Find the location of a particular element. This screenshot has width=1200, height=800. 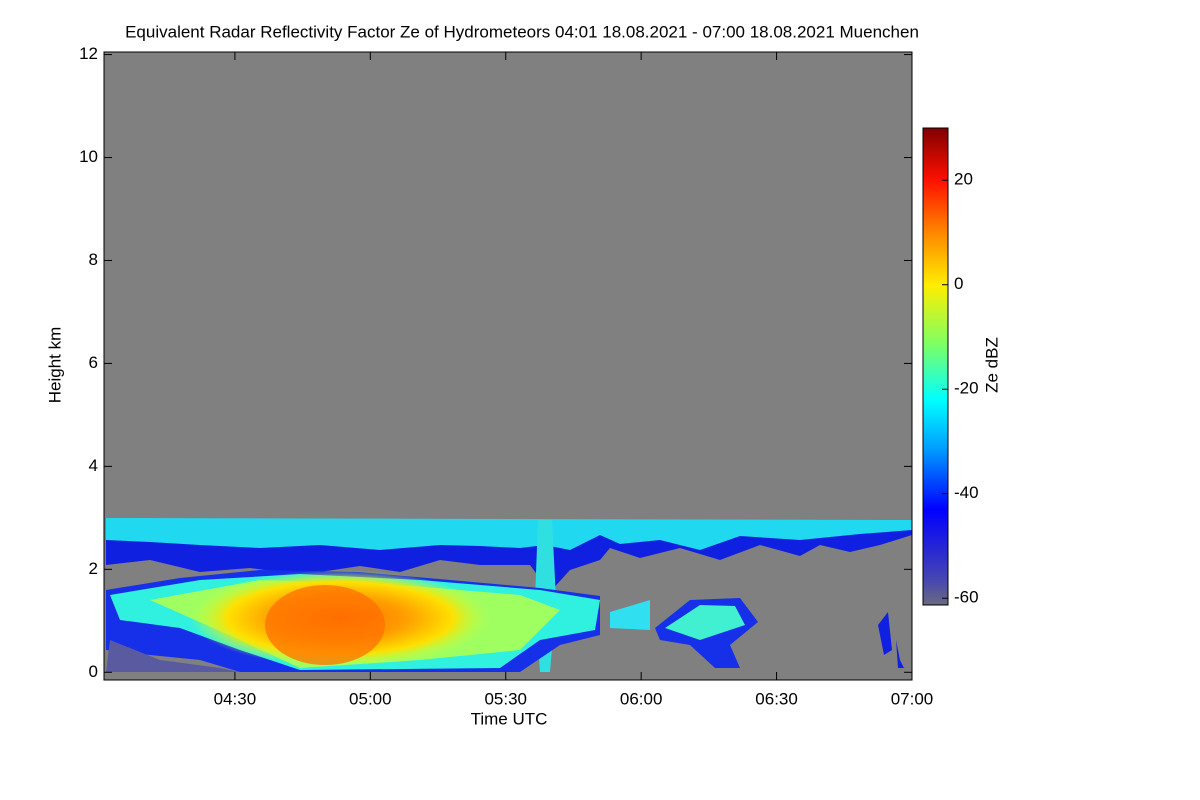

y-tick-label: 6 is located at coordinates (93, 362).